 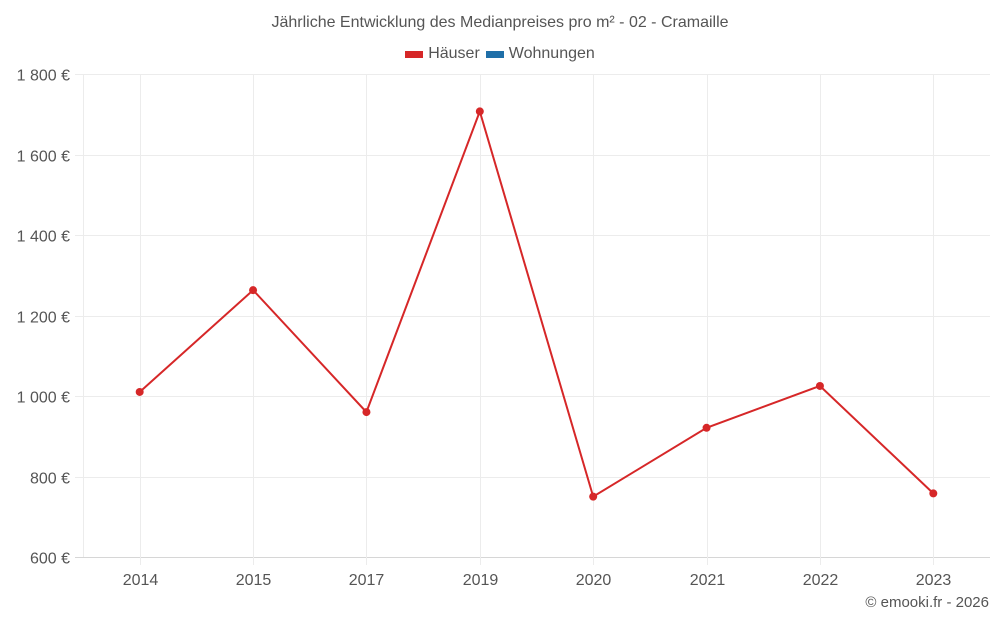 I want to click on y-tick-label: 1 600 €, so click(x=43, y=157).